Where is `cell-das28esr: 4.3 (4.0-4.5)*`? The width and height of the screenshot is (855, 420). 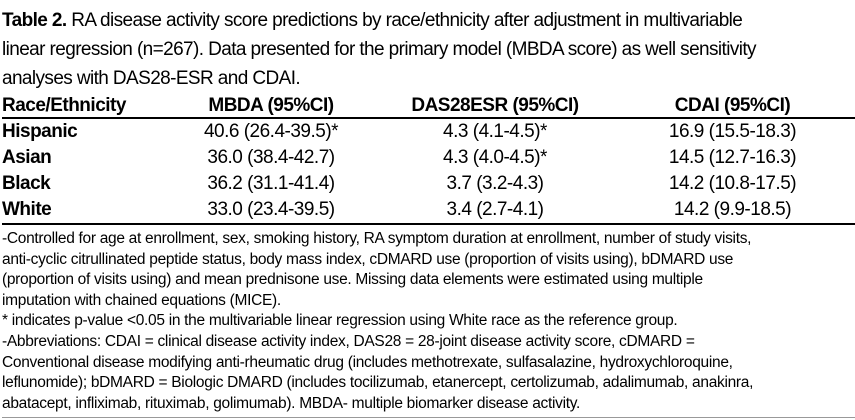 cell-das28esr: 4.3 (4.0-4.5)* is located at coordinates (495, 157).